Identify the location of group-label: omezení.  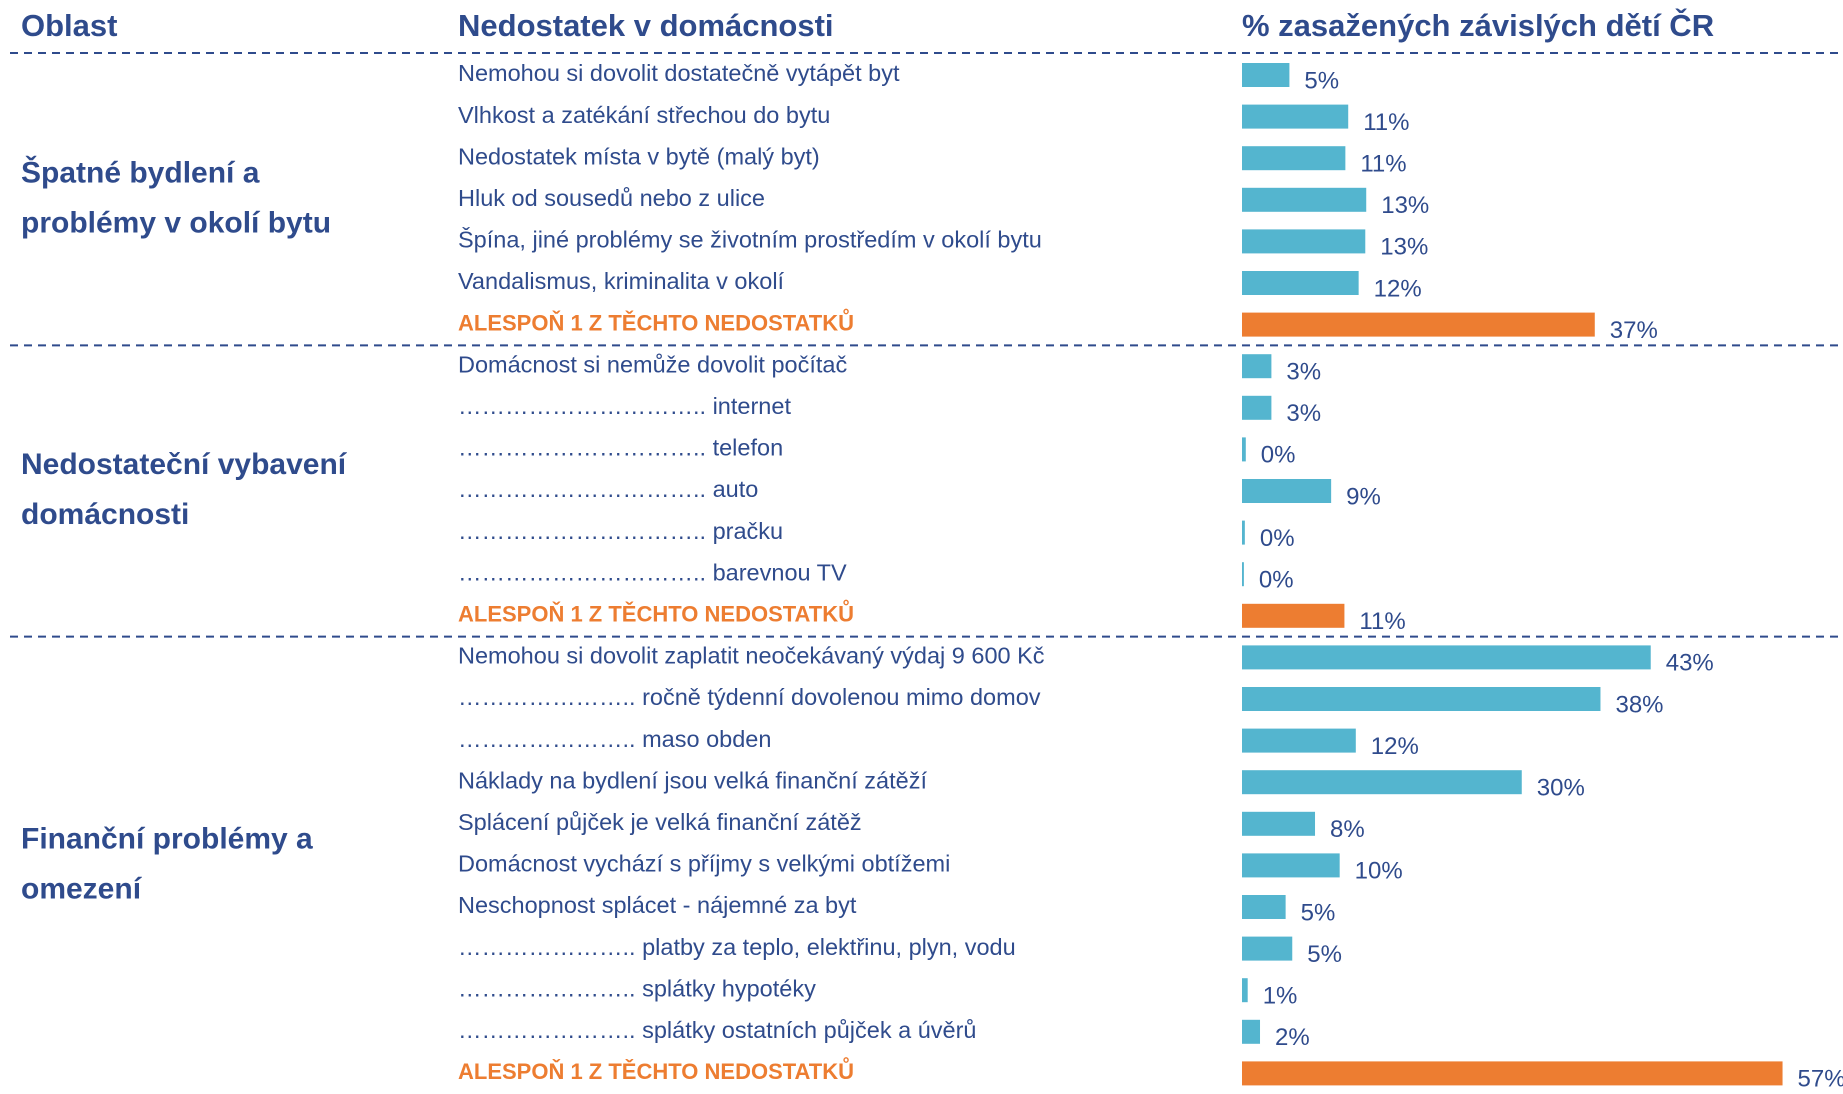
(82, 888).